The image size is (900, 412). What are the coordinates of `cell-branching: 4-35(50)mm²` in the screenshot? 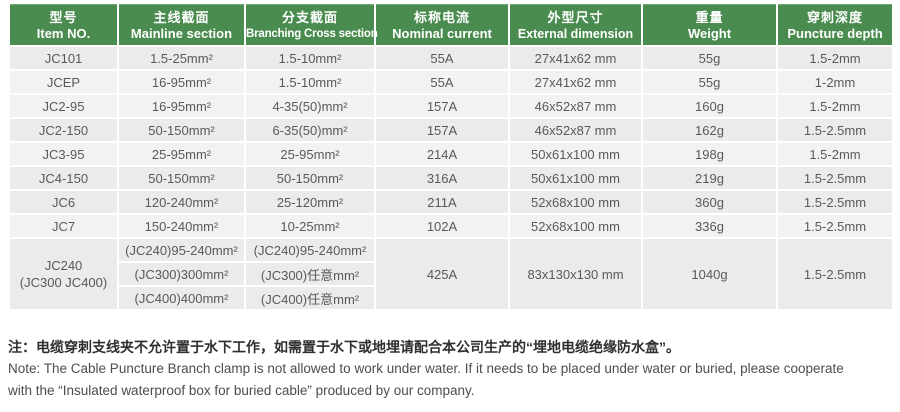 It's located at (310, 106).